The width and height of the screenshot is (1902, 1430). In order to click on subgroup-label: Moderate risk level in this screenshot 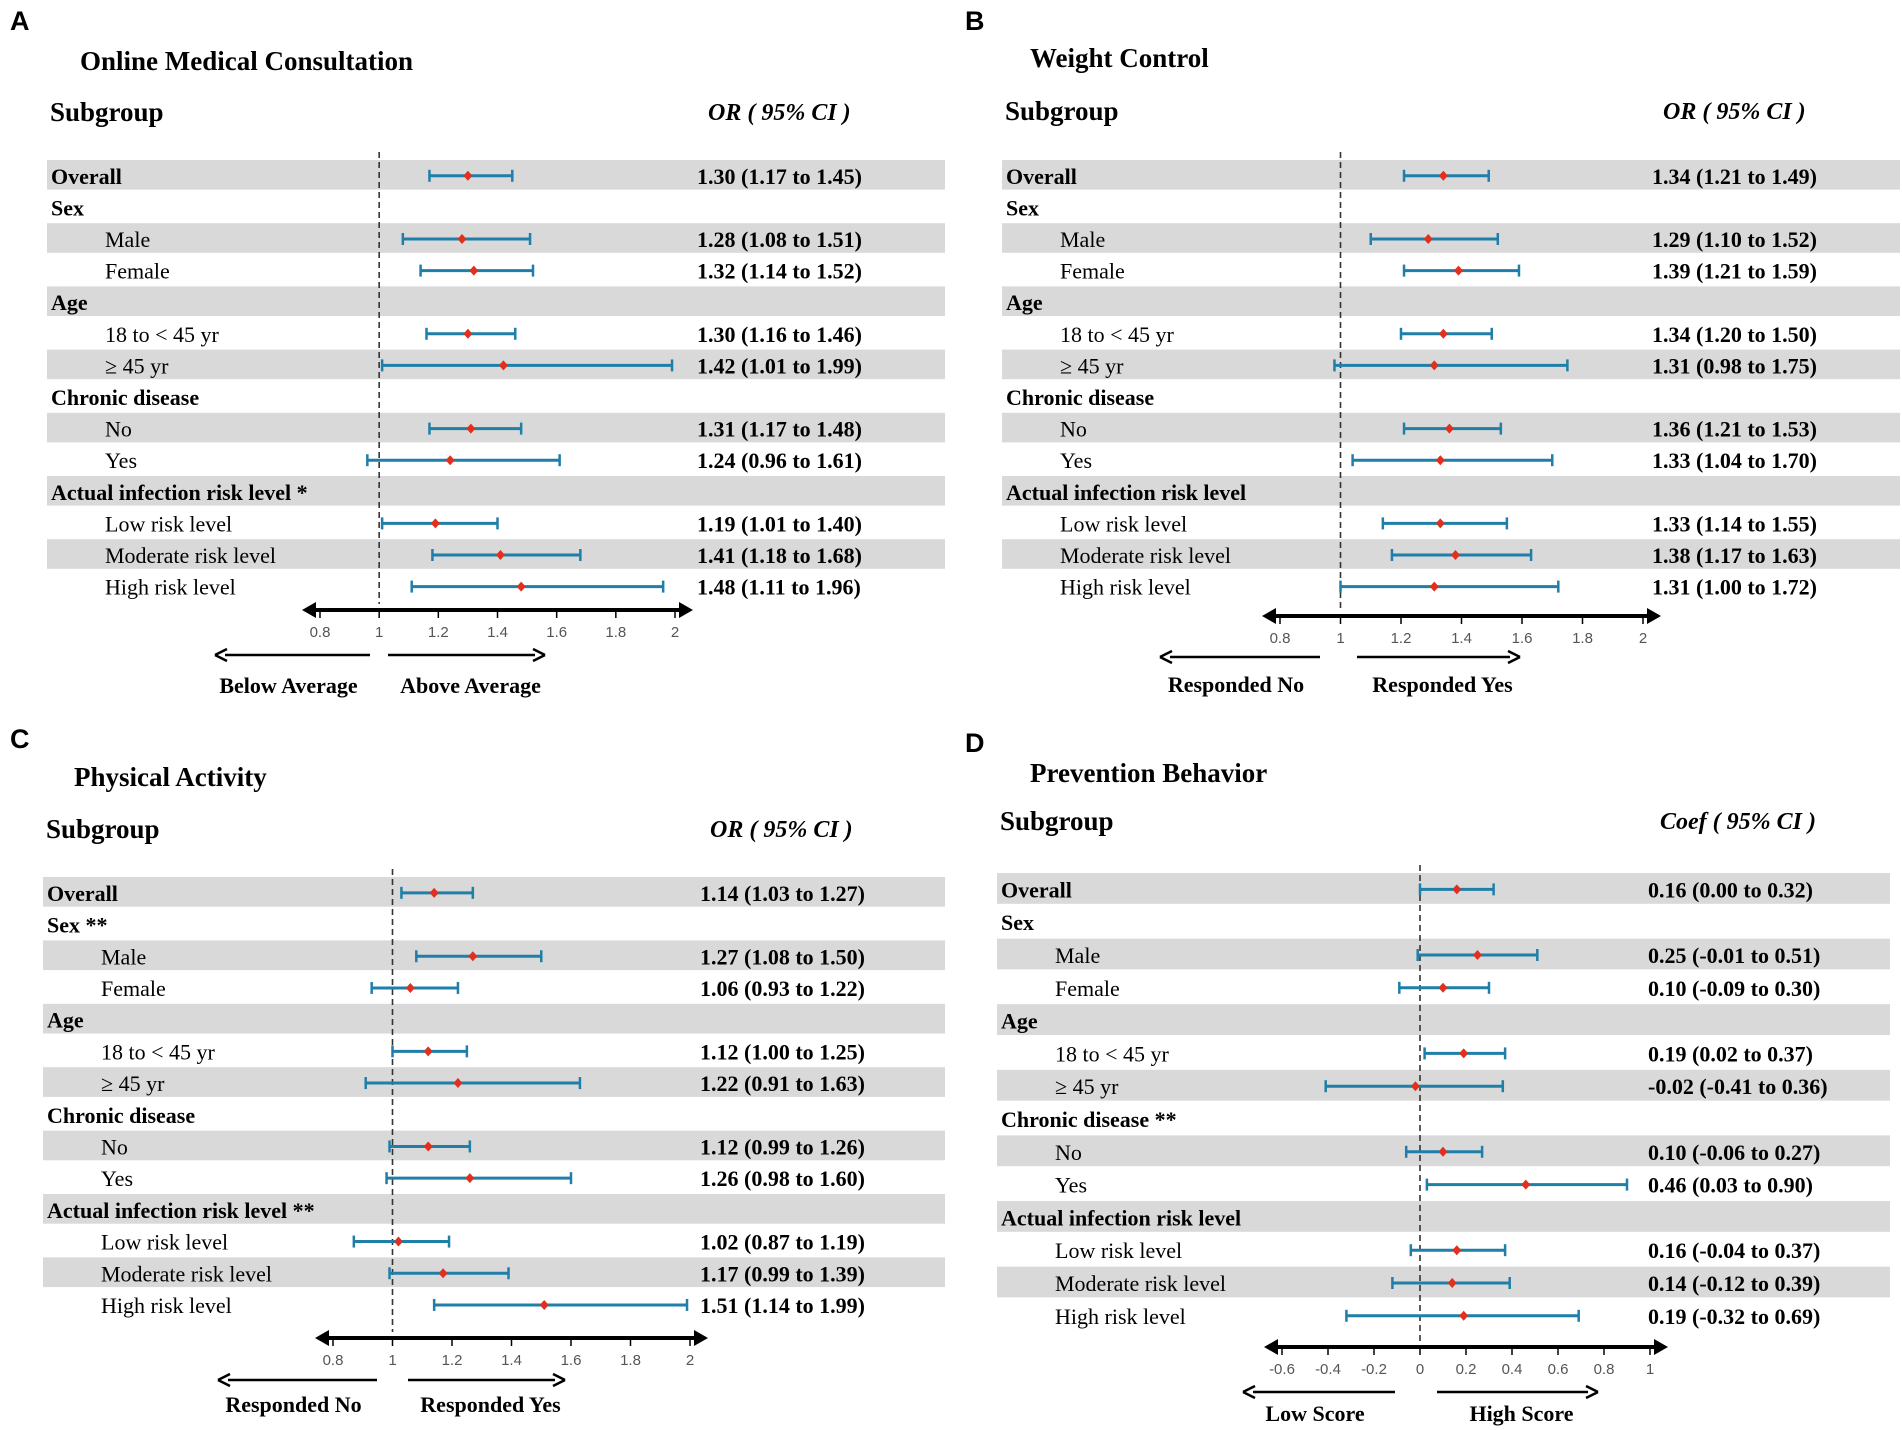, I will do `click(1140, 1283)`.